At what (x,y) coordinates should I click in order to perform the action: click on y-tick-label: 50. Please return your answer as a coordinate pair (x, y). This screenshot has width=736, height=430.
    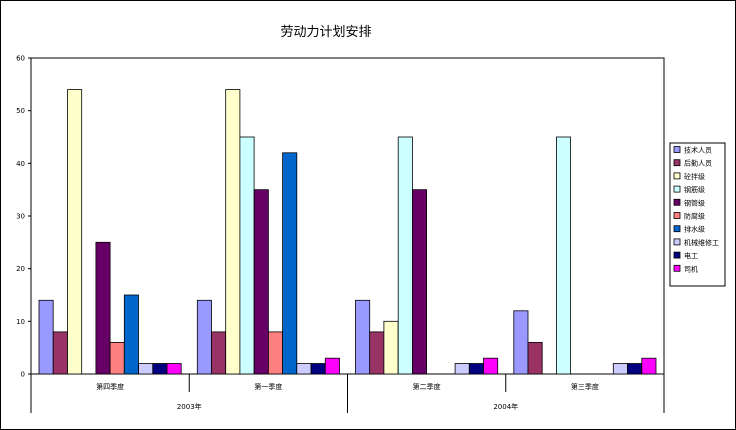
    Looking at the image, I should click on (20, 111).